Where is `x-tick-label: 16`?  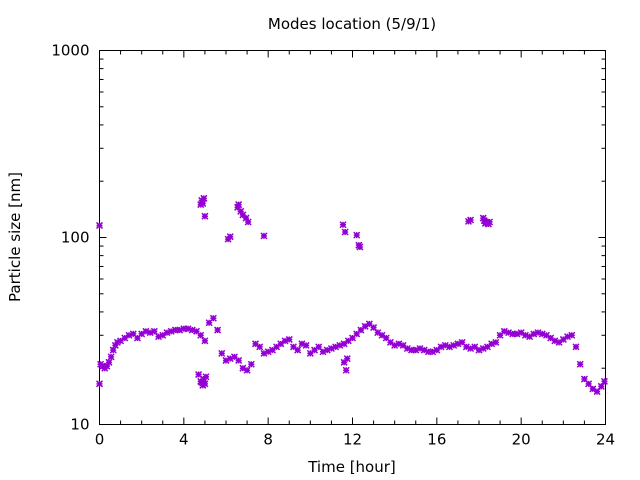
x-tick-label: 16 is located at coordinates (436, 440).